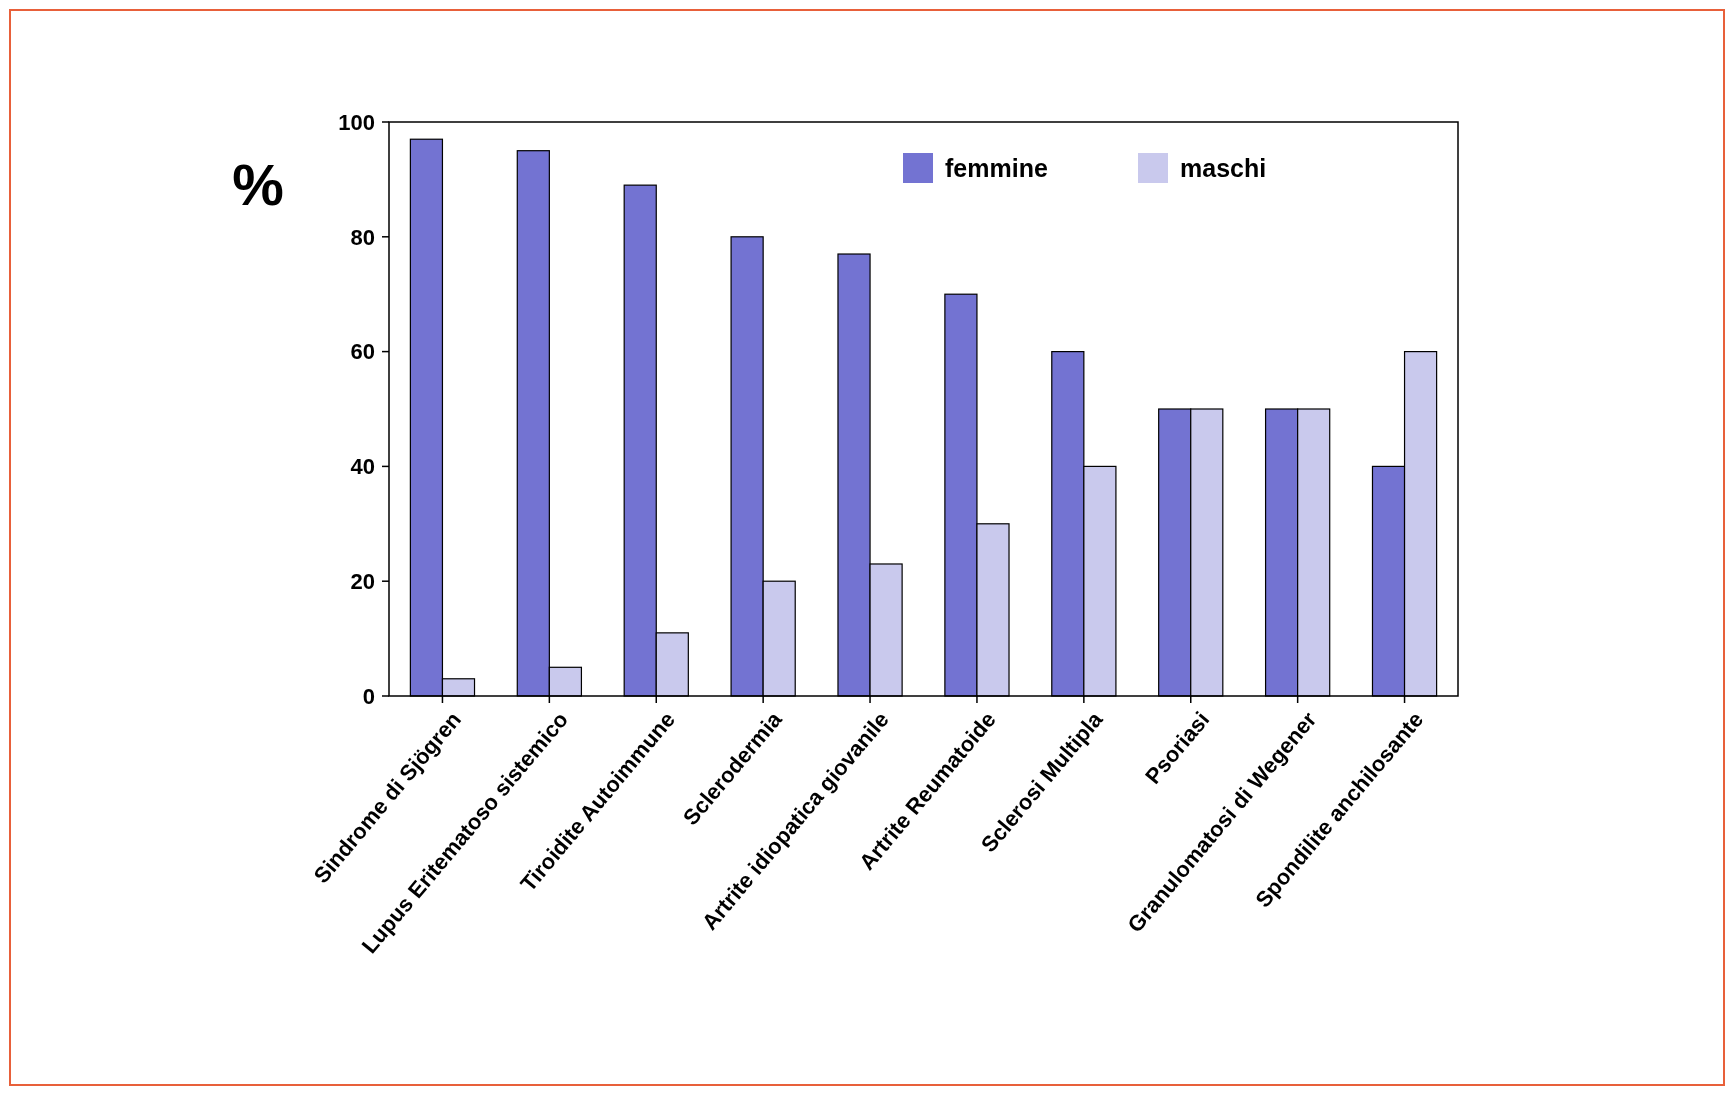 This screenshot has width=1734, height=1095. What do you see at coordinates (356, 122) in the screenshot?
I see `y-tick-label: 100` at bounding box center [356, 122].